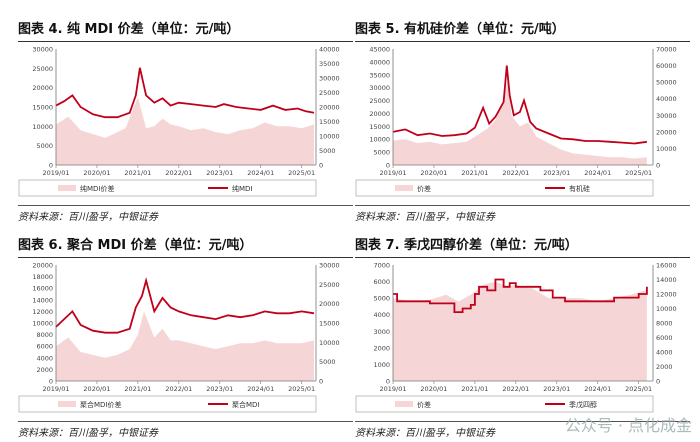 Image resolution: width=700 pixels, height=442 pixels. I want to click on y-tick-label-right: 2000, so click(664, 367).